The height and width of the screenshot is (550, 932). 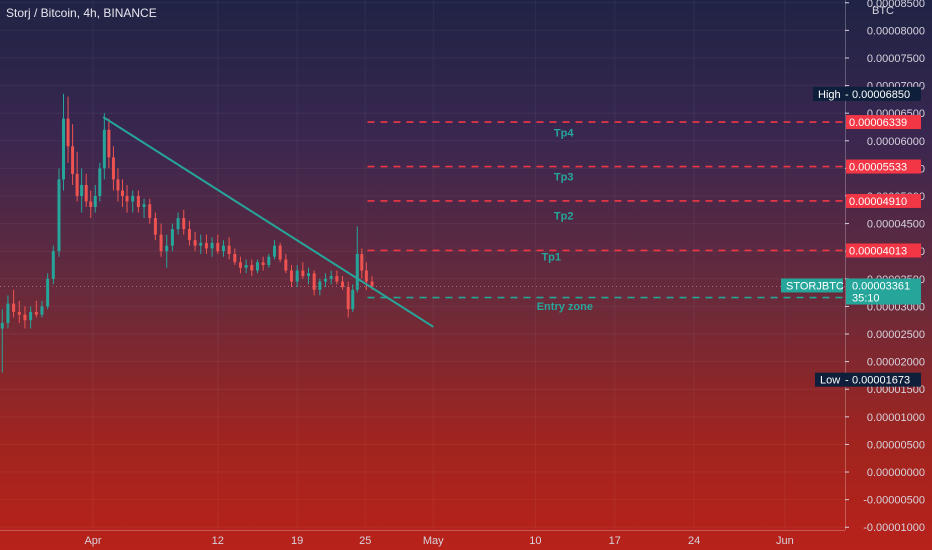 I want to click on level-label-tp2: Tp2, so click(x=564, y=216).